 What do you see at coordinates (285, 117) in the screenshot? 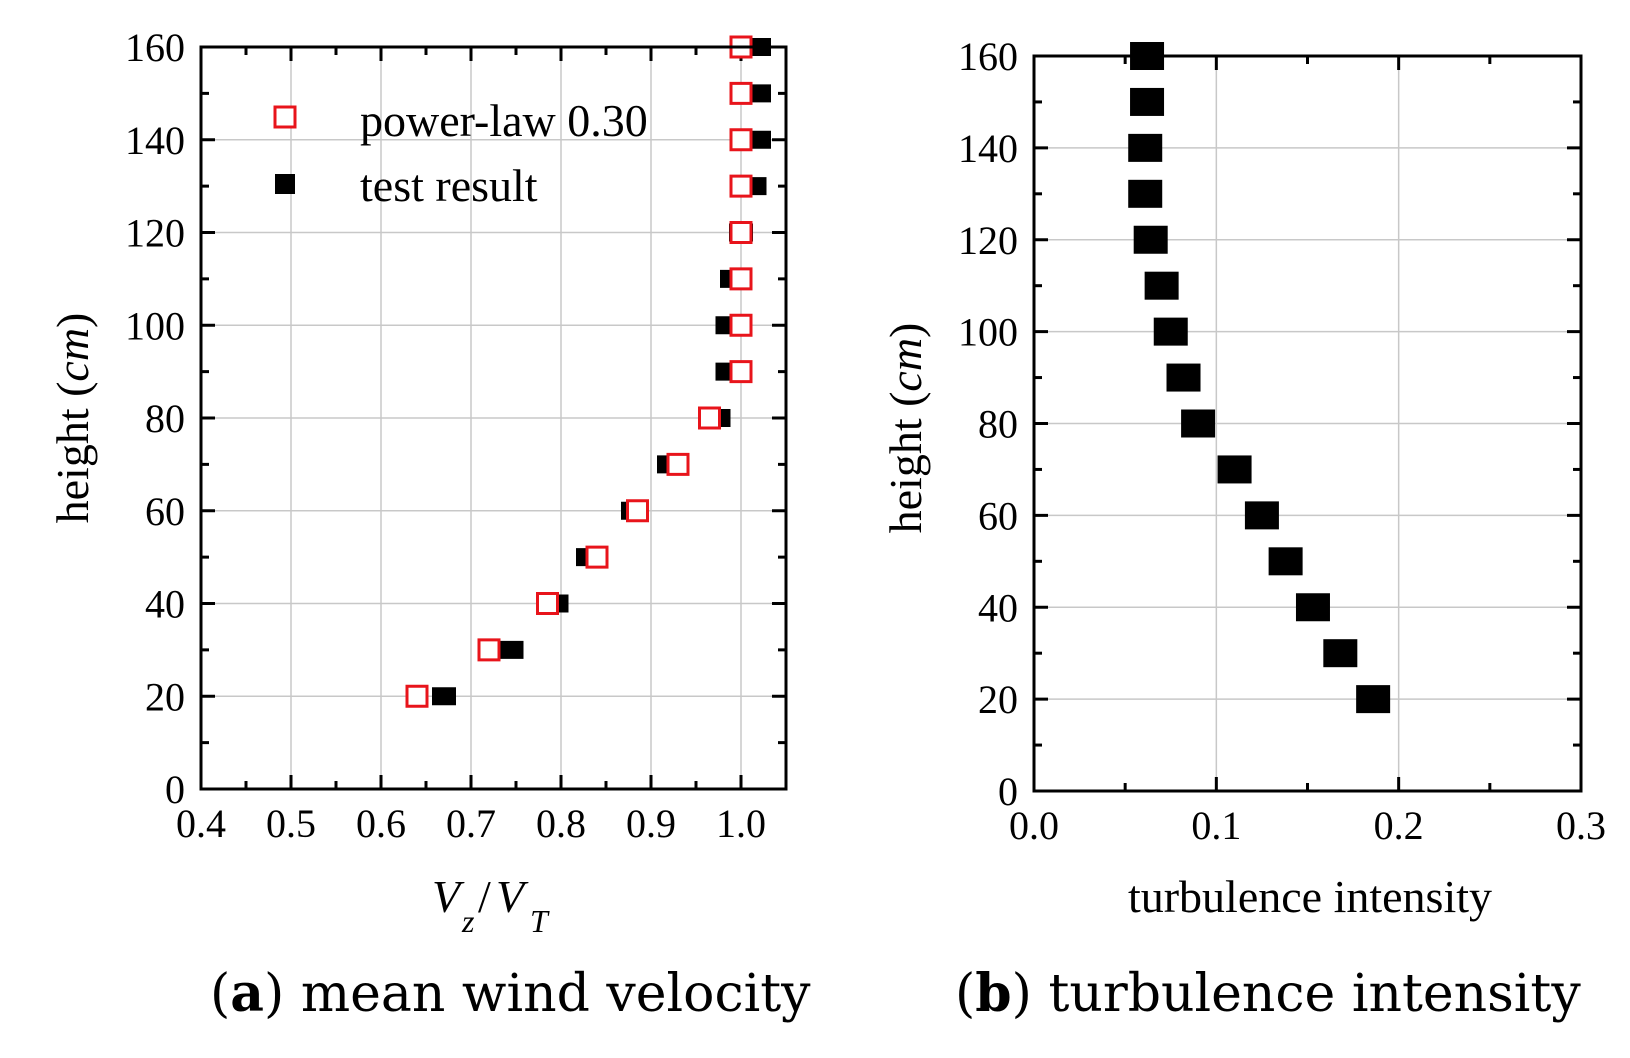
I see `legend-marker-power-law` at bounding box center [285, 117].